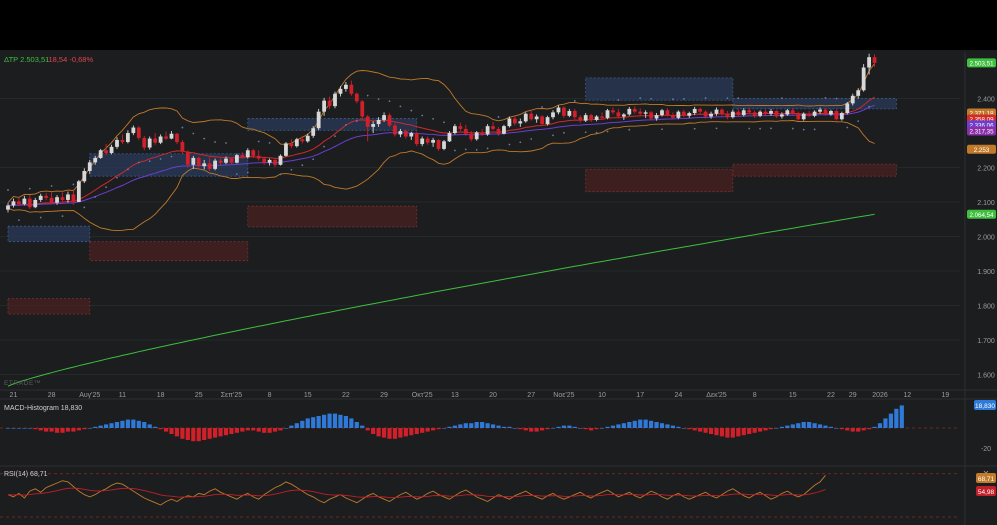 Image resolution: width=997 pixels, height=525 pixels. What do you see at coordinates (986, 169) in the screenshot?
I see `price-tick-label: 2.200` at bounding box center [986, 169].